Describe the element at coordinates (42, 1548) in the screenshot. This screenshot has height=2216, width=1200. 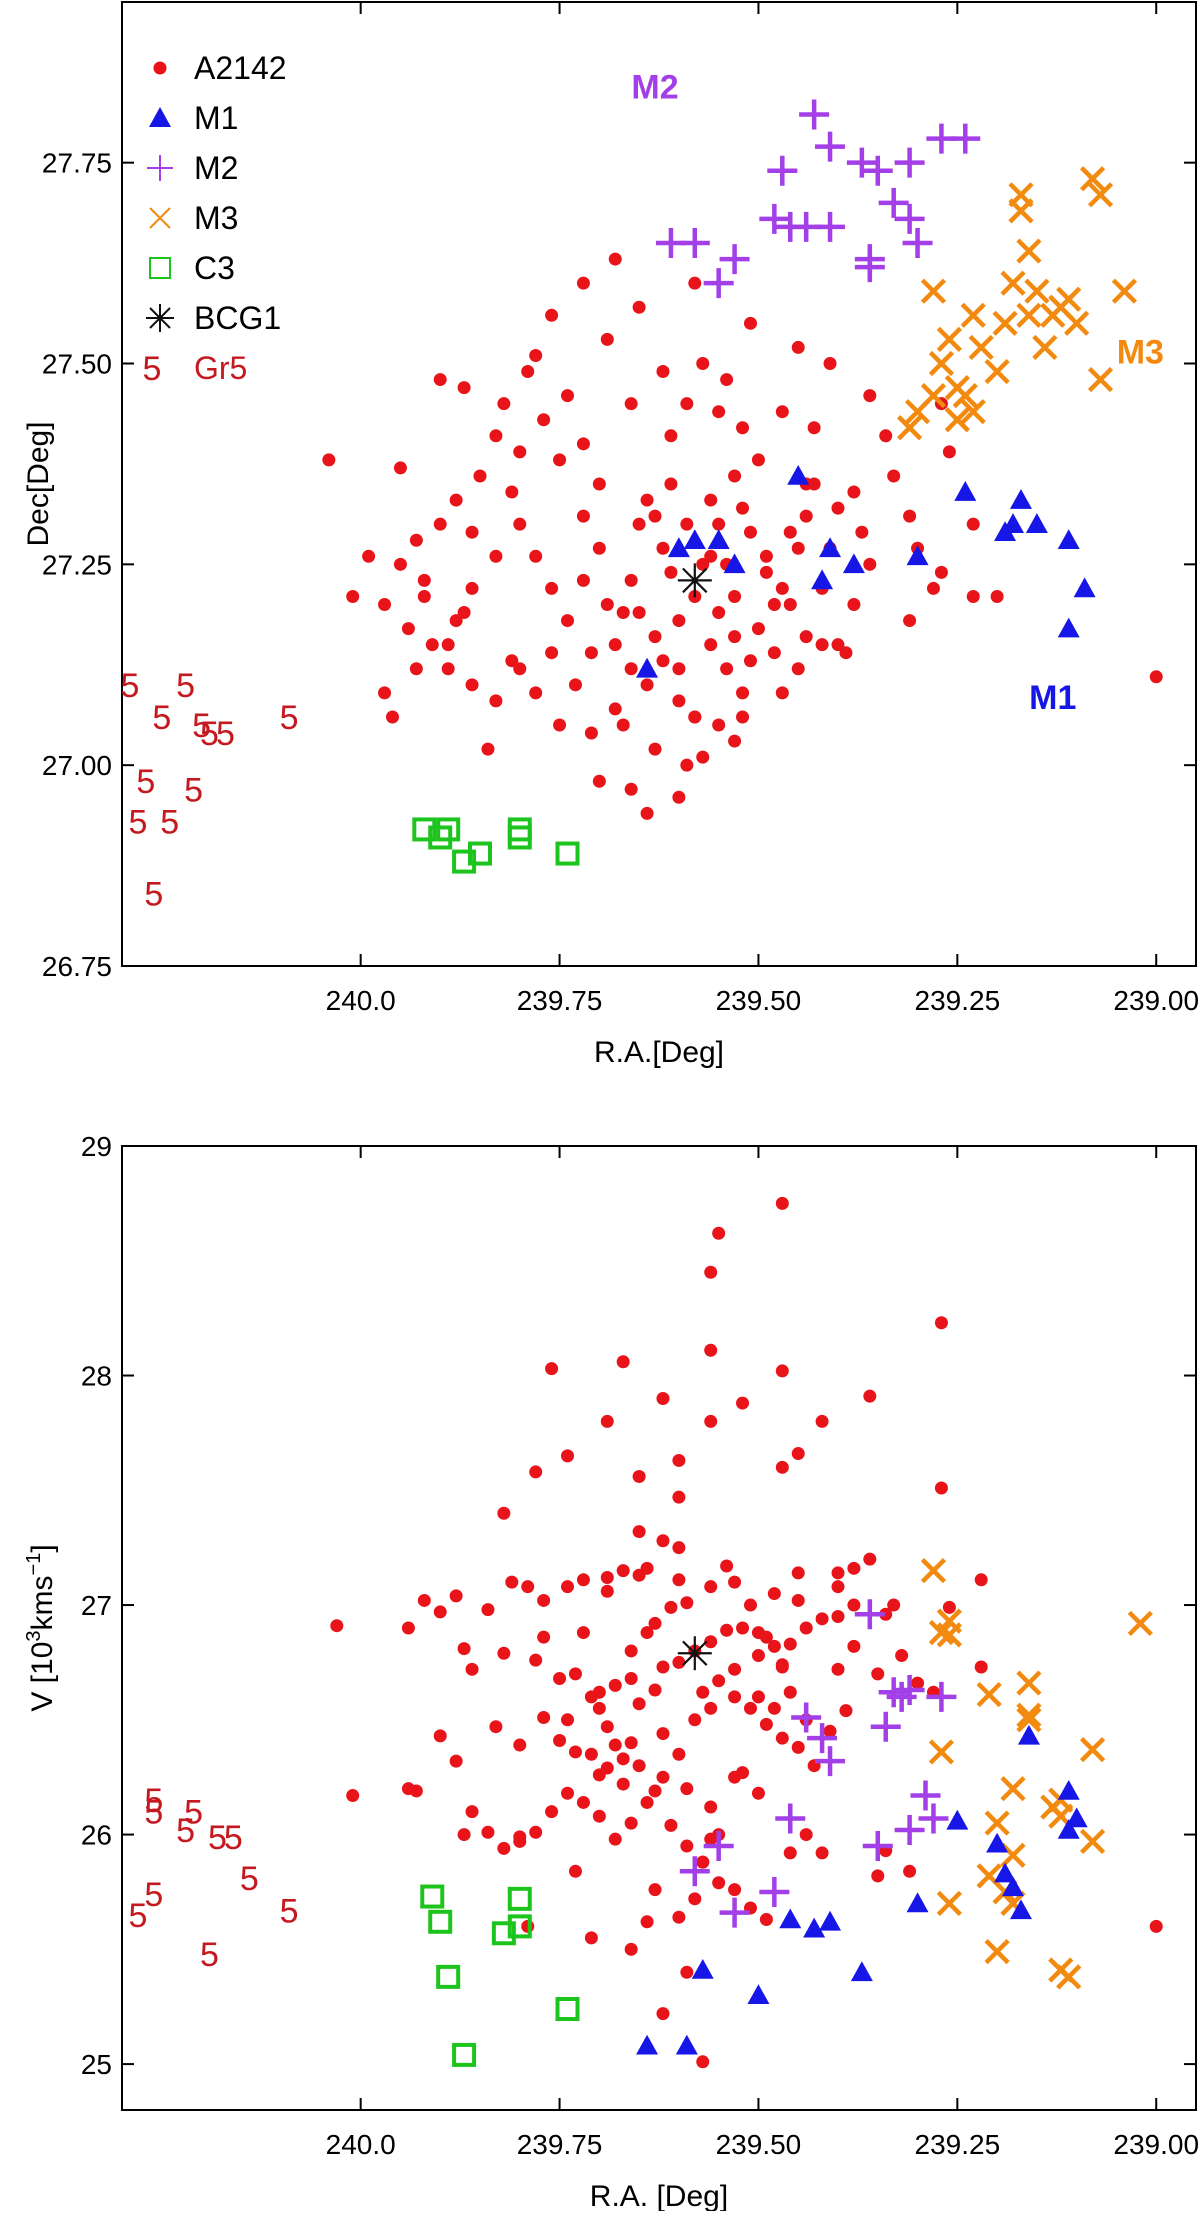
I see `y-axis-label-part: ]` at that location.